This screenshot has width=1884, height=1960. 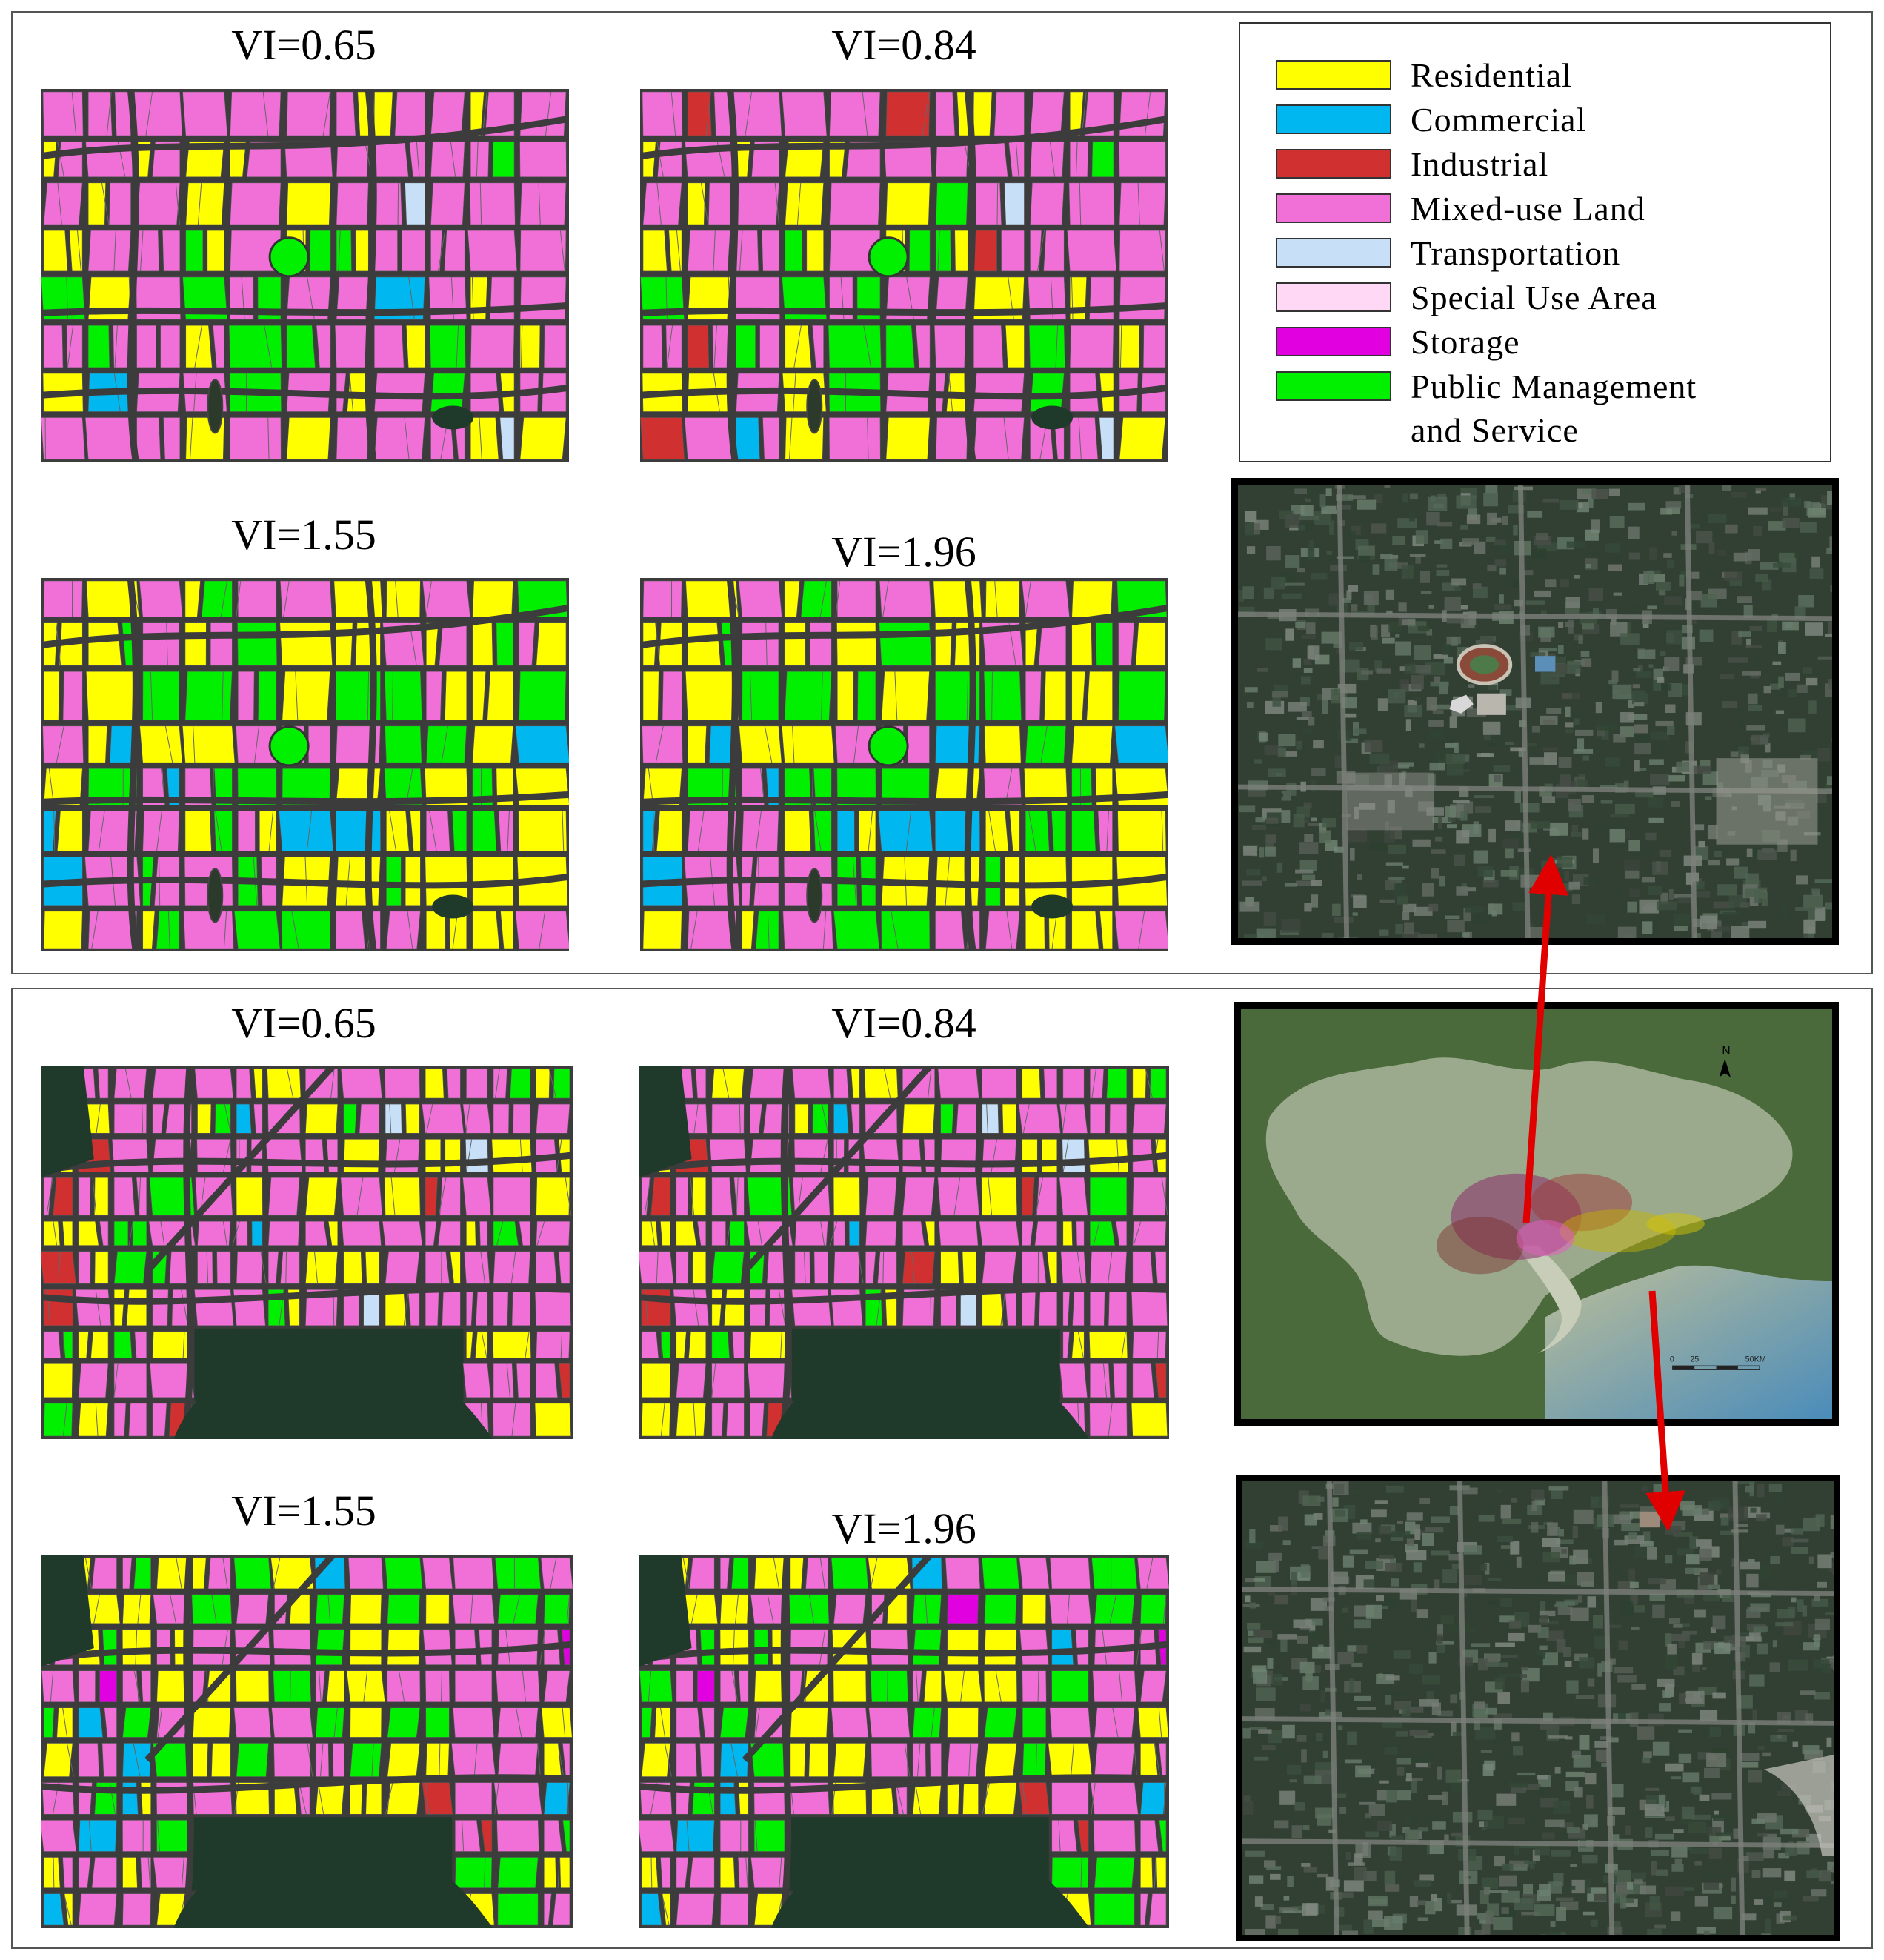 What do you see at coordinates (665, 1122) in the screenshot?
I see `hill-area` at bounding box center [665, 1122].